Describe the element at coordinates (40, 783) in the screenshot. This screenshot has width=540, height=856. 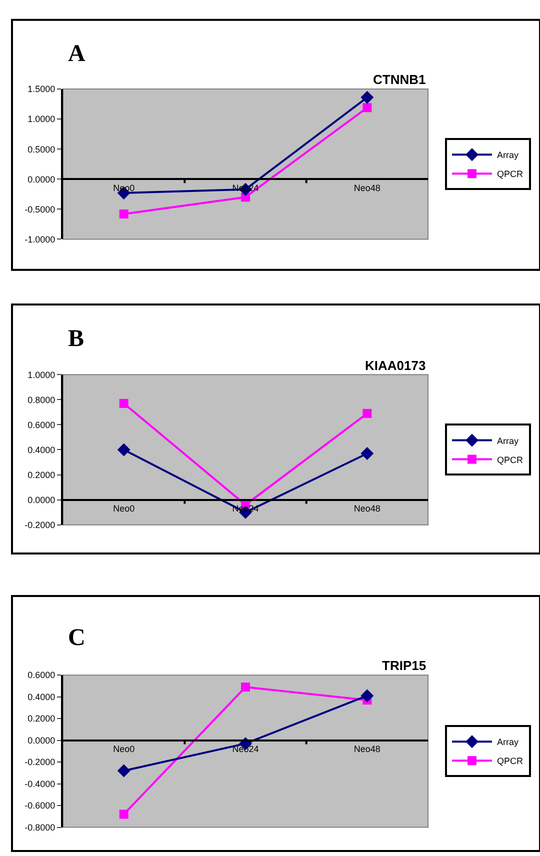
I see `y-tick-label: -0.4000` at that location.